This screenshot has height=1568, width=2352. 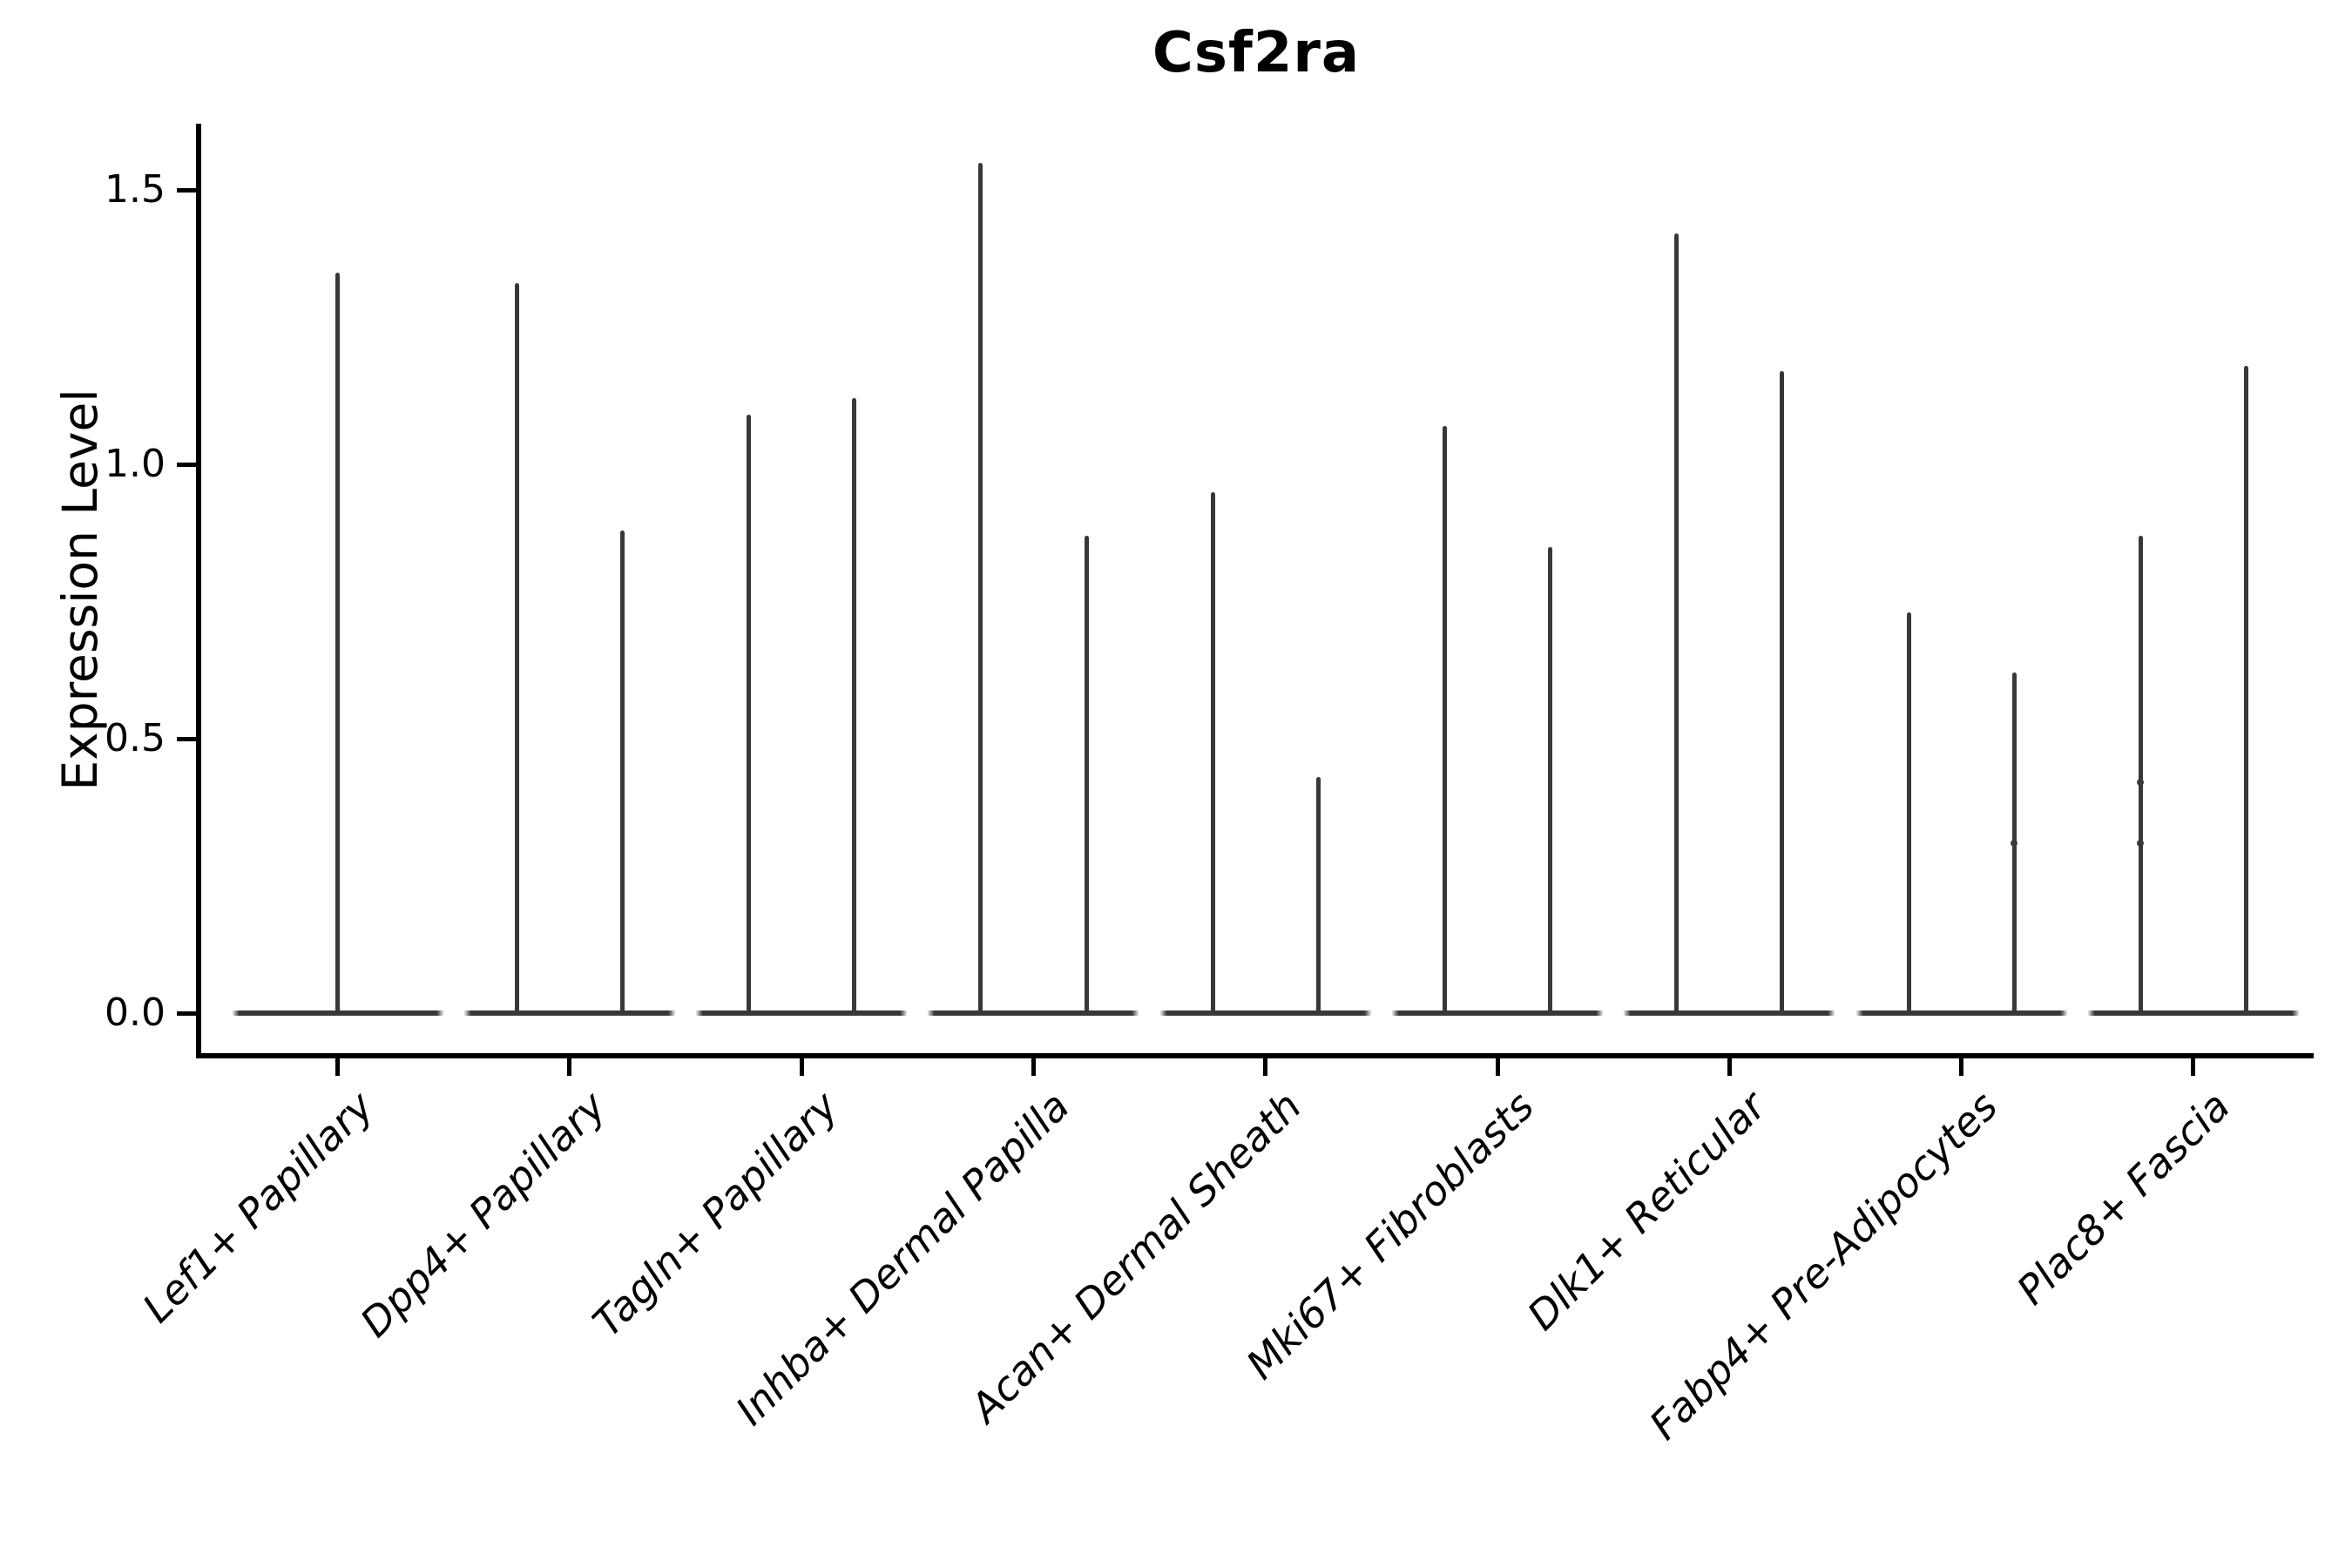 I want to click on x-tick-label: Lef1+ Papillary, so click(x=258, y=1207).